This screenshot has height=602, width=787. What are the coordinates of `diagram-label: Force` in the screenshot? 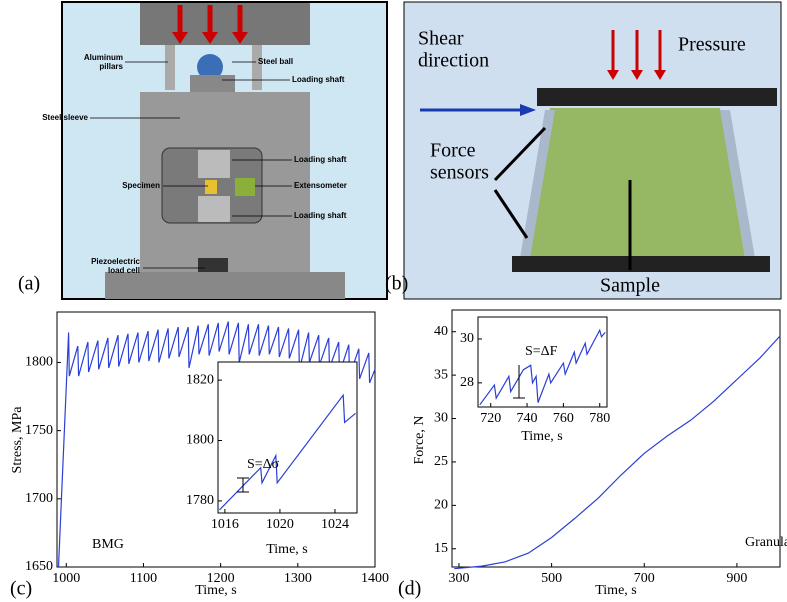 It's located at (453, 151).